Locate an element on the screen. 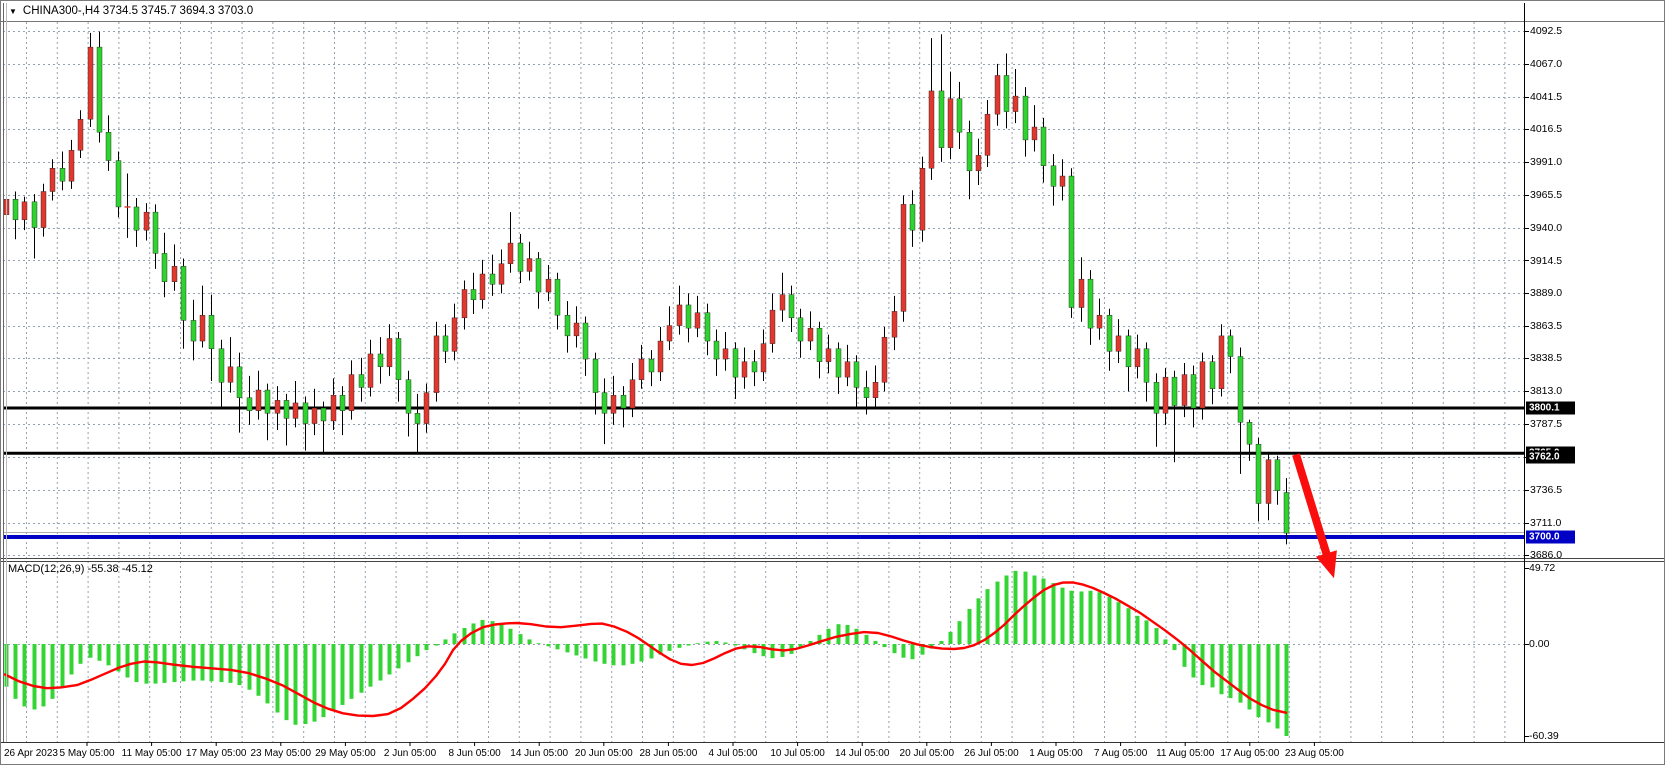 Image resolution: width=1665 pixels, height=765 pixels. trend-arrow-annotation is located at coordinates (1314, 516).